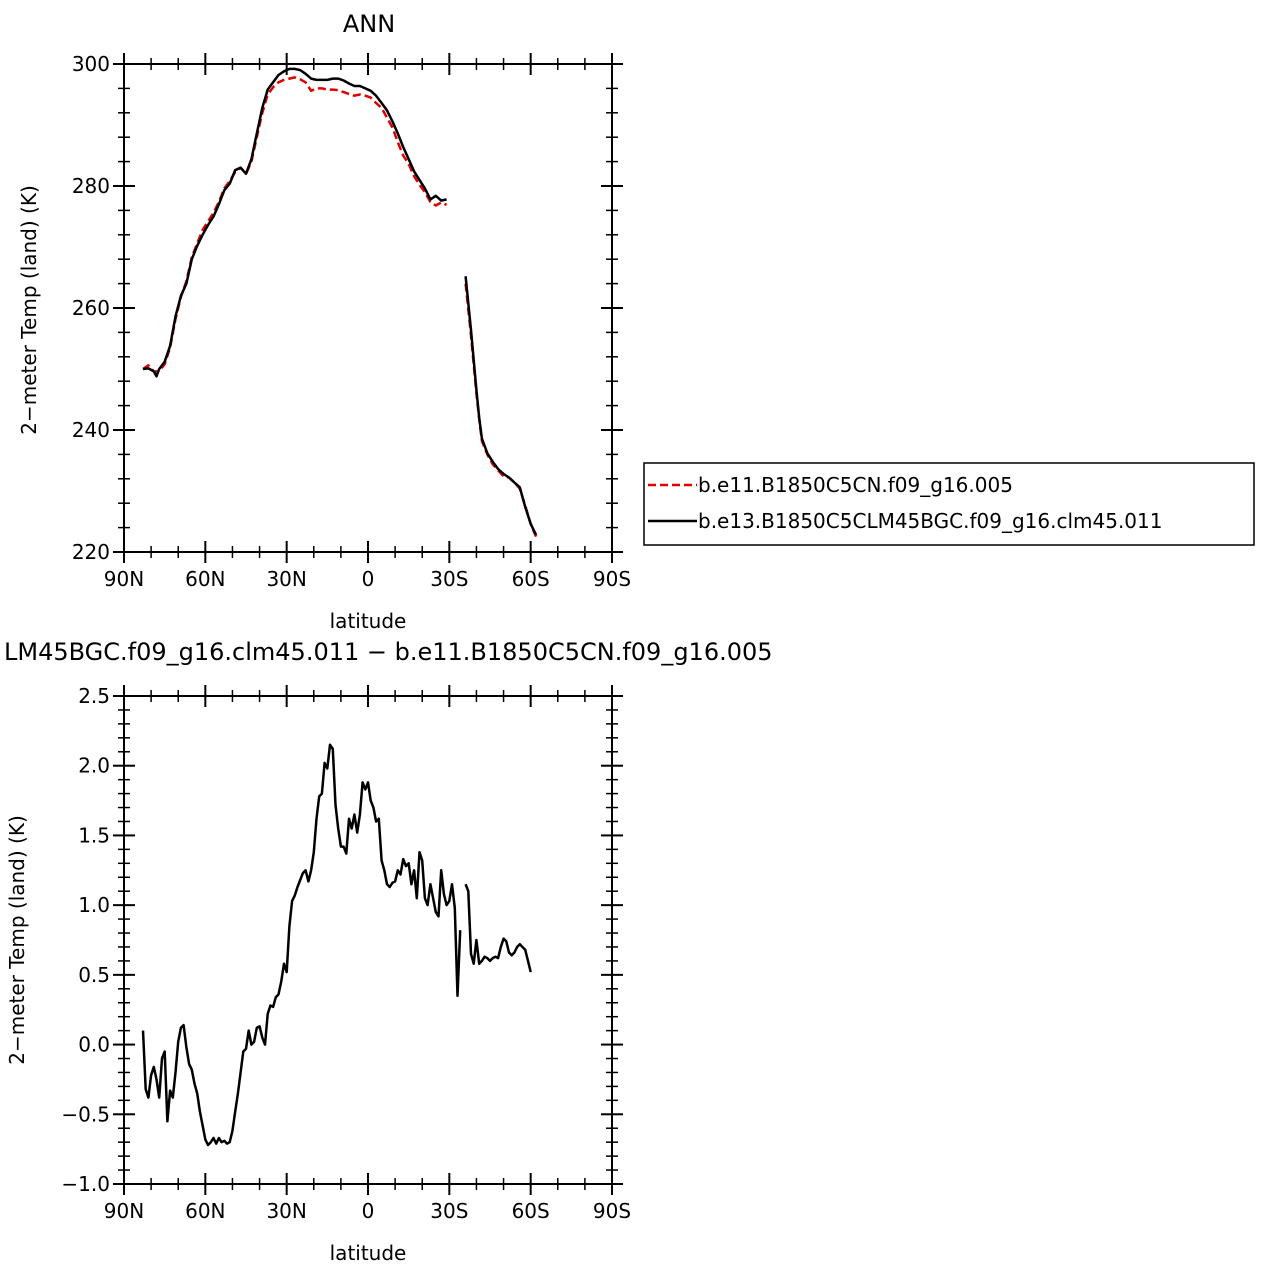 This screenshot has width=1274, height=1274. Describe the element at coordinates (369, 24) in the screenshot. I see `chart-title: ANN` at that location.